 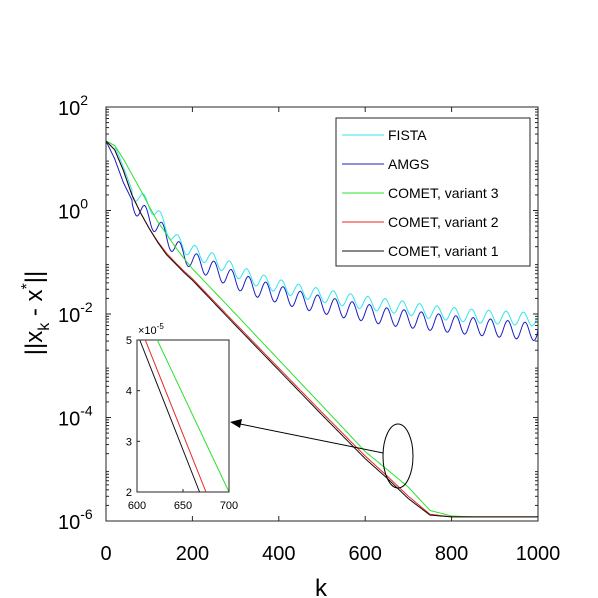 I want to click on zoom-region-ellipse, so click(x=398, y=456).